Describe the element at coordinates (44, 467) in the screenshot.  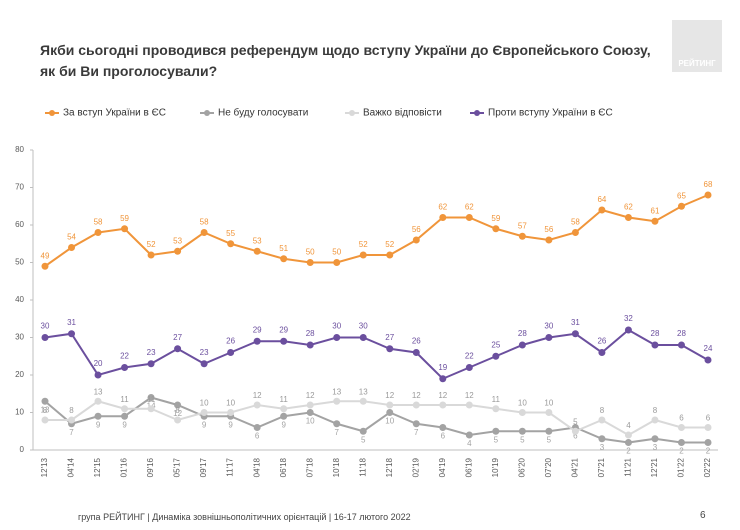
I see `x-tick-label: 12'13` at that location.